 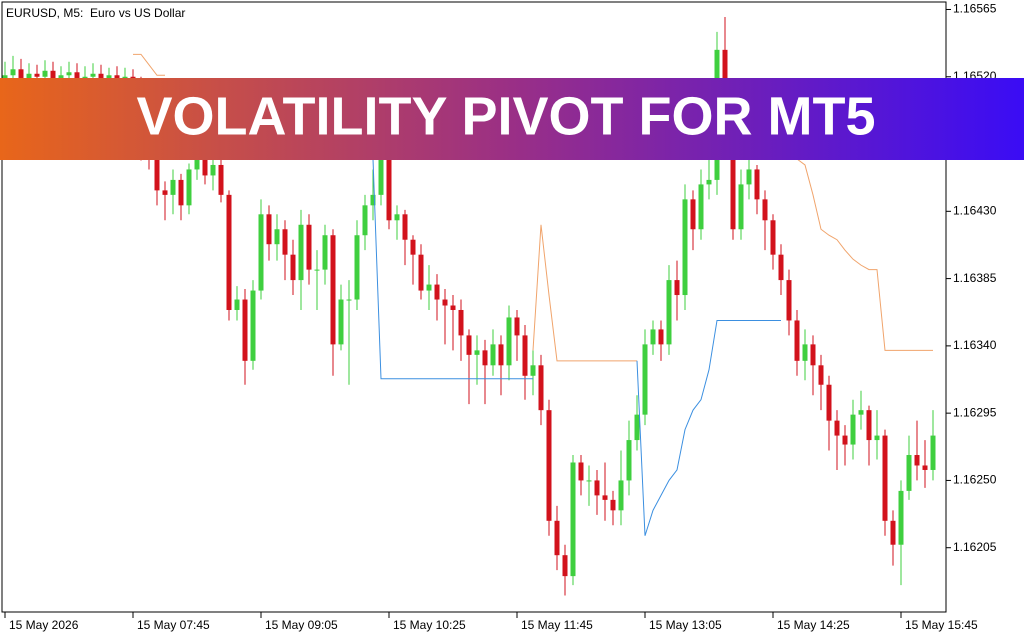 I want to click on y-tick-label: 1.16430, so click(x=975, y=210).